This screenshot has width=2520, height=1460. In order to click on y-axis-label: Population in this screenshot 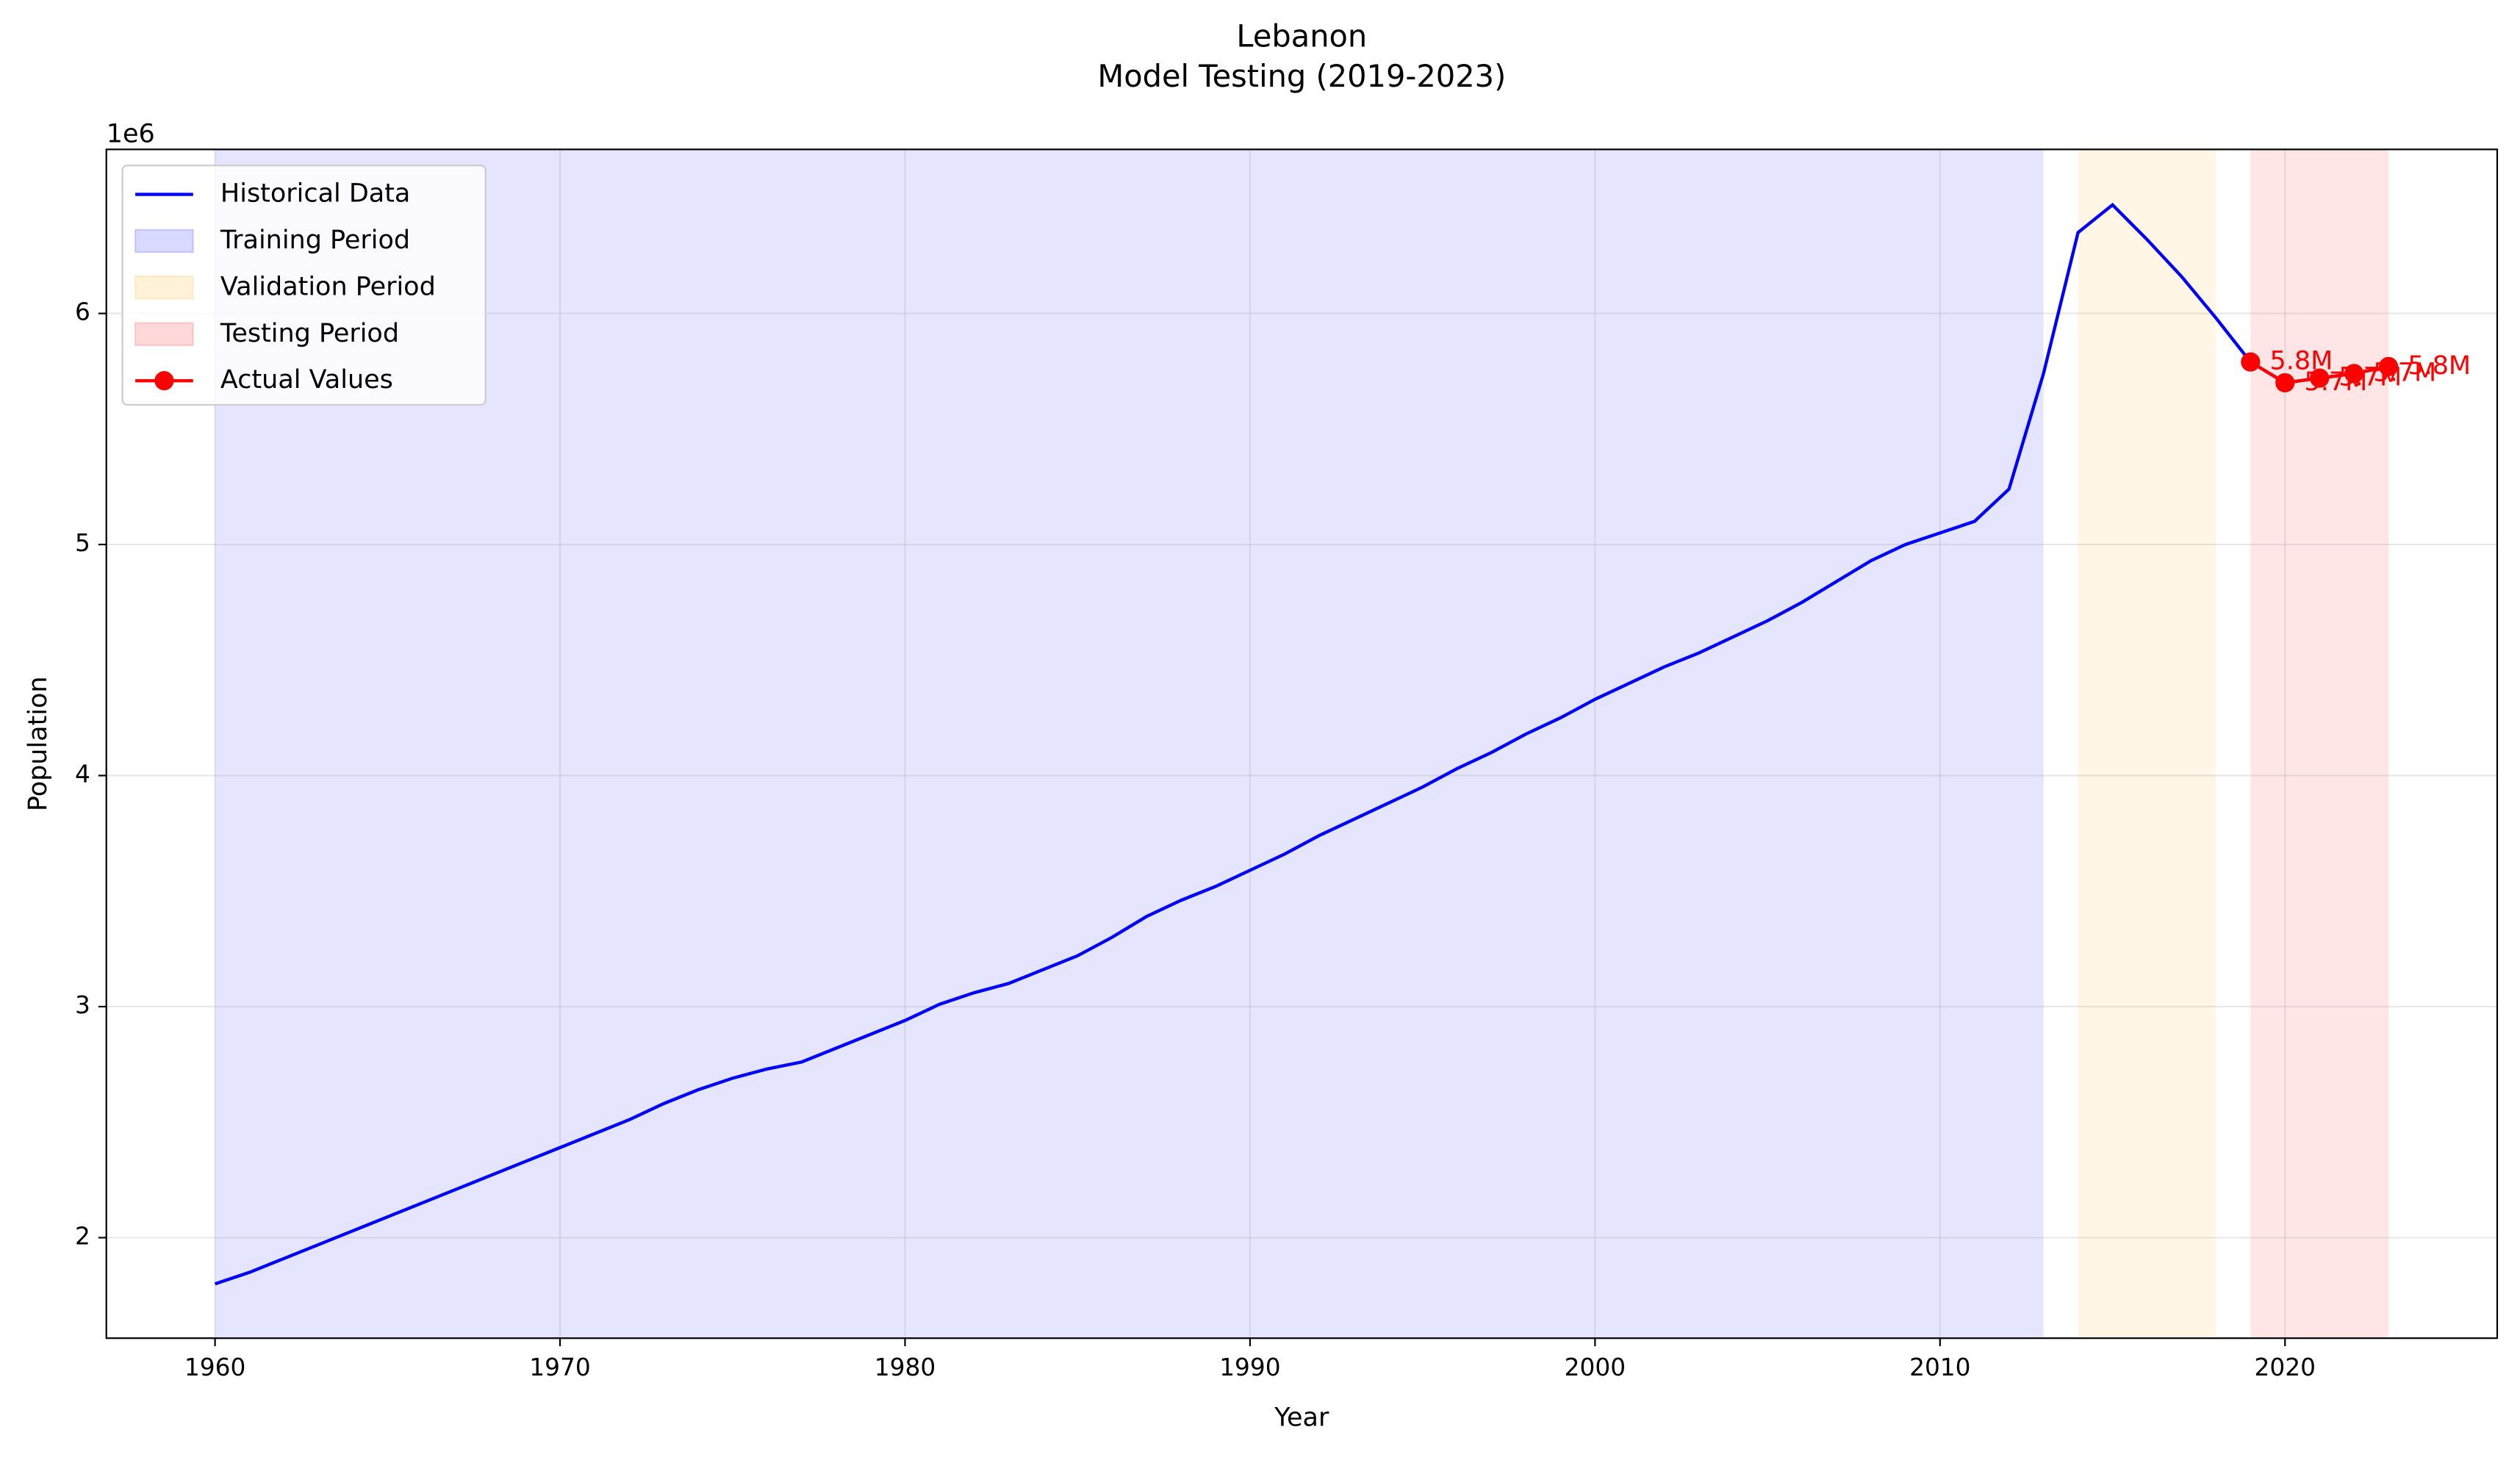, I will do `click(38, 743)`.